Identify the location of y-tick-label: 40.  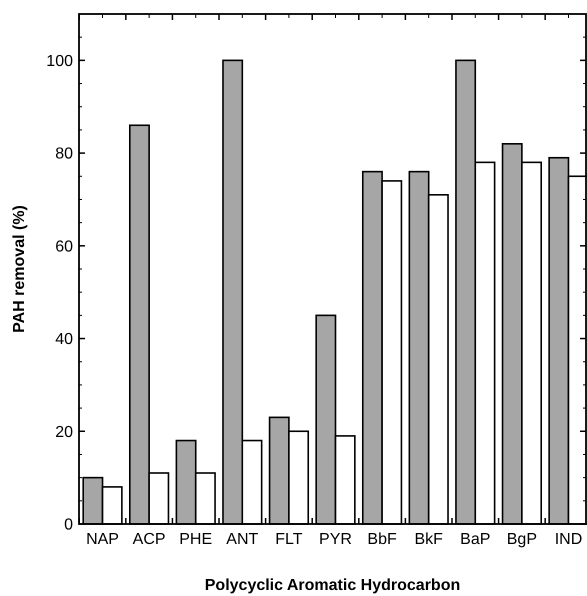
(64, 339).